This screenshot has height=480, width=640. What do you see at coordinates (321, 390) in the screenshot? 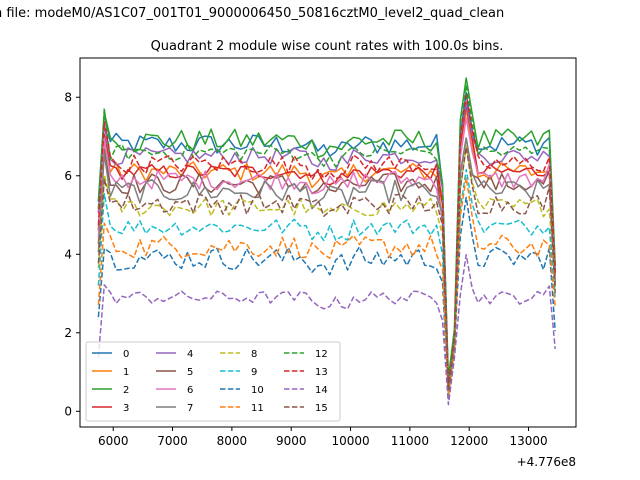
I see `legend-label-14: 14` at bounding box center [321, 390].